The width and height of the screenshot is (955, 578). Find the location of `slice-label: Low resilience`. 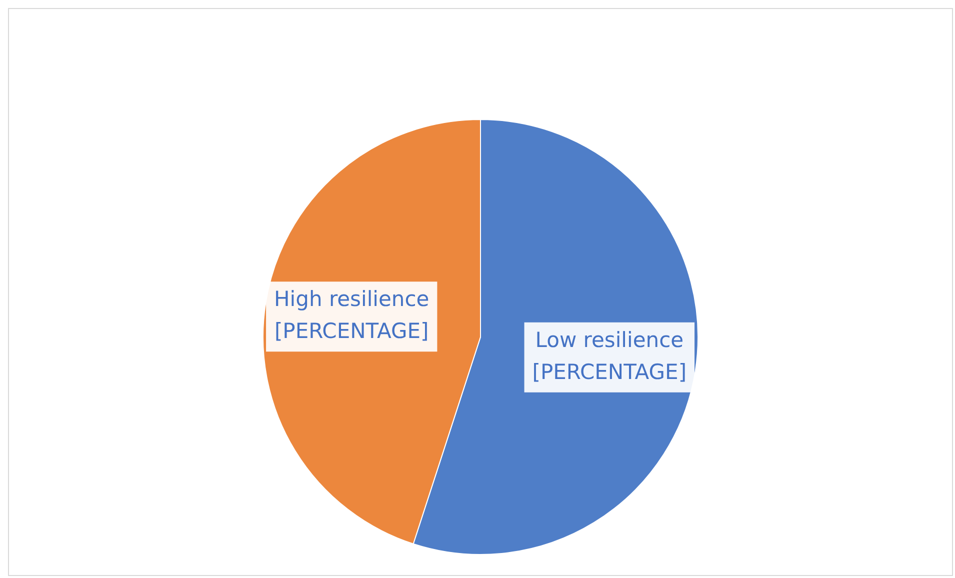

slice-label: Low resilience is located at coordinates (609, 340).